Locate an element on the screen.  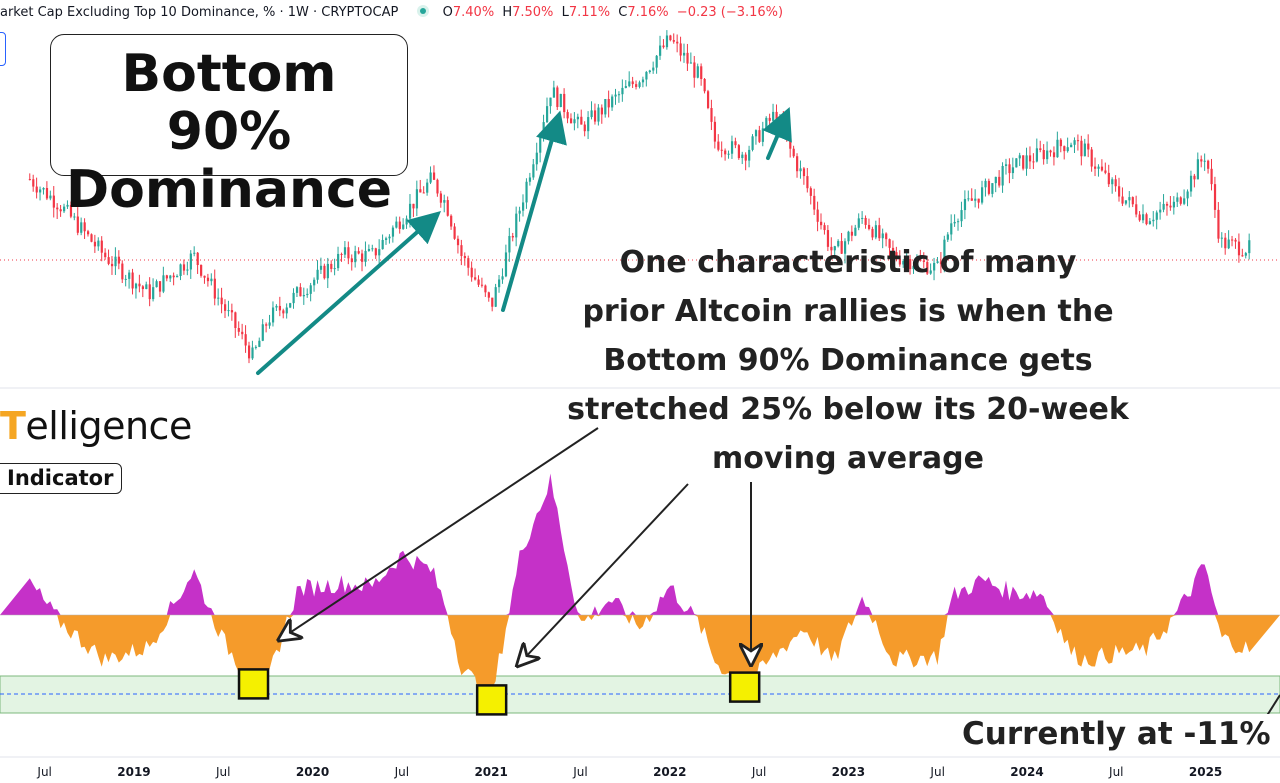
brand-text: elligence is located at coordinates (108, 426).